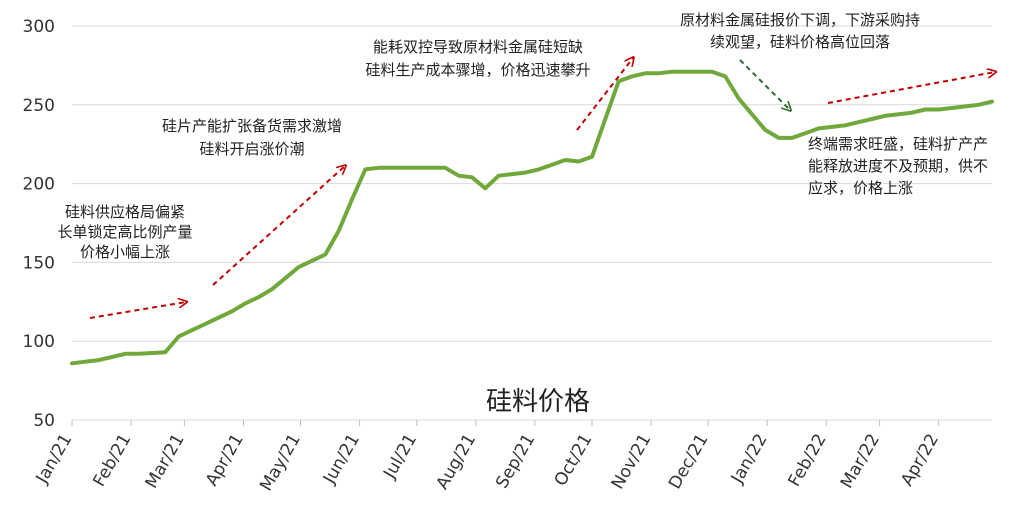 This screenshot has height=523, width=1021. I want to click on x-tick-label: Jan/22, so click(749, 459).